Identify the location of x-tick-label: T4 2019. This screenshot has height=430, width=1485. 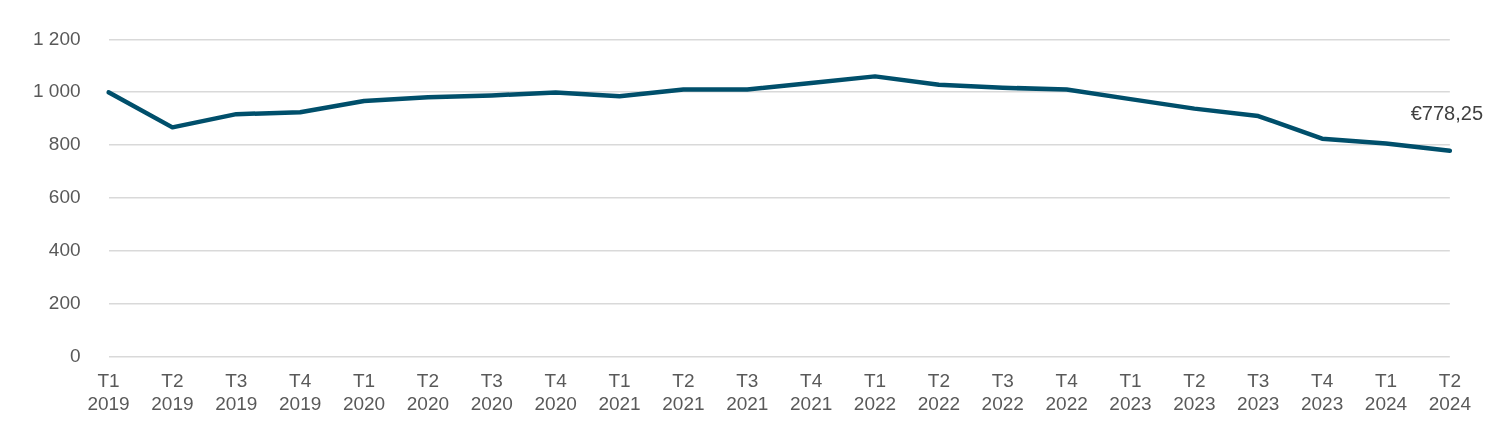
(300, 392).